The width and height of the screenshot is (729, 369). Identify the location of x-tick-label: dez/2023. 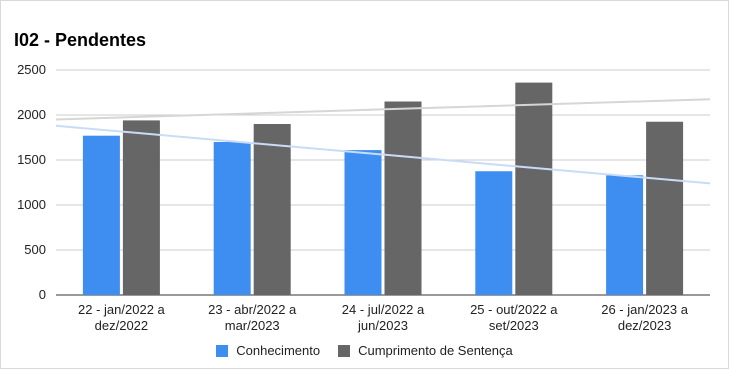
(645, 325).